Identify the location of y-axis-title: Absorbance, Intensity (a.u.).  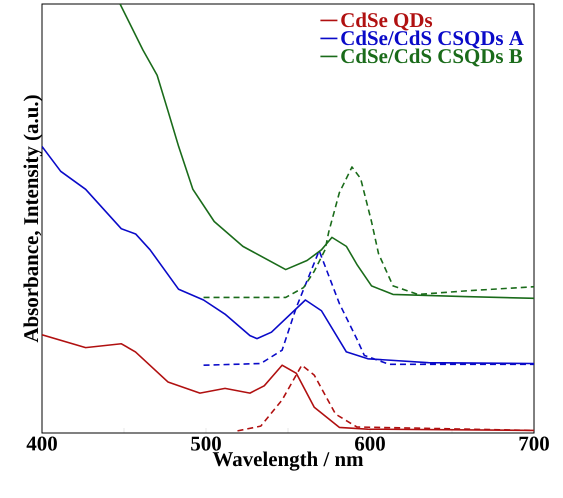
(32, 218).